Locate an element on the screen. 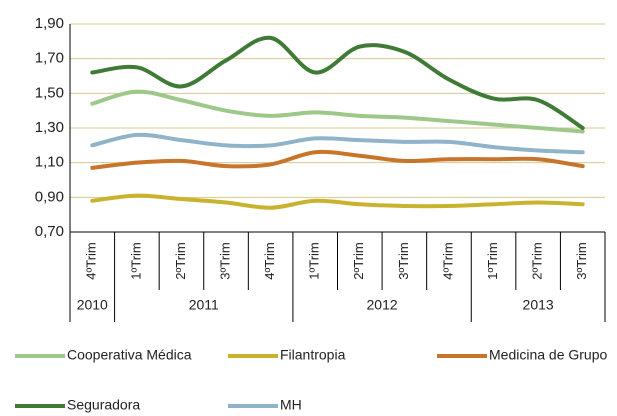  year-label: 2013 is located at coordinates (538, 305).